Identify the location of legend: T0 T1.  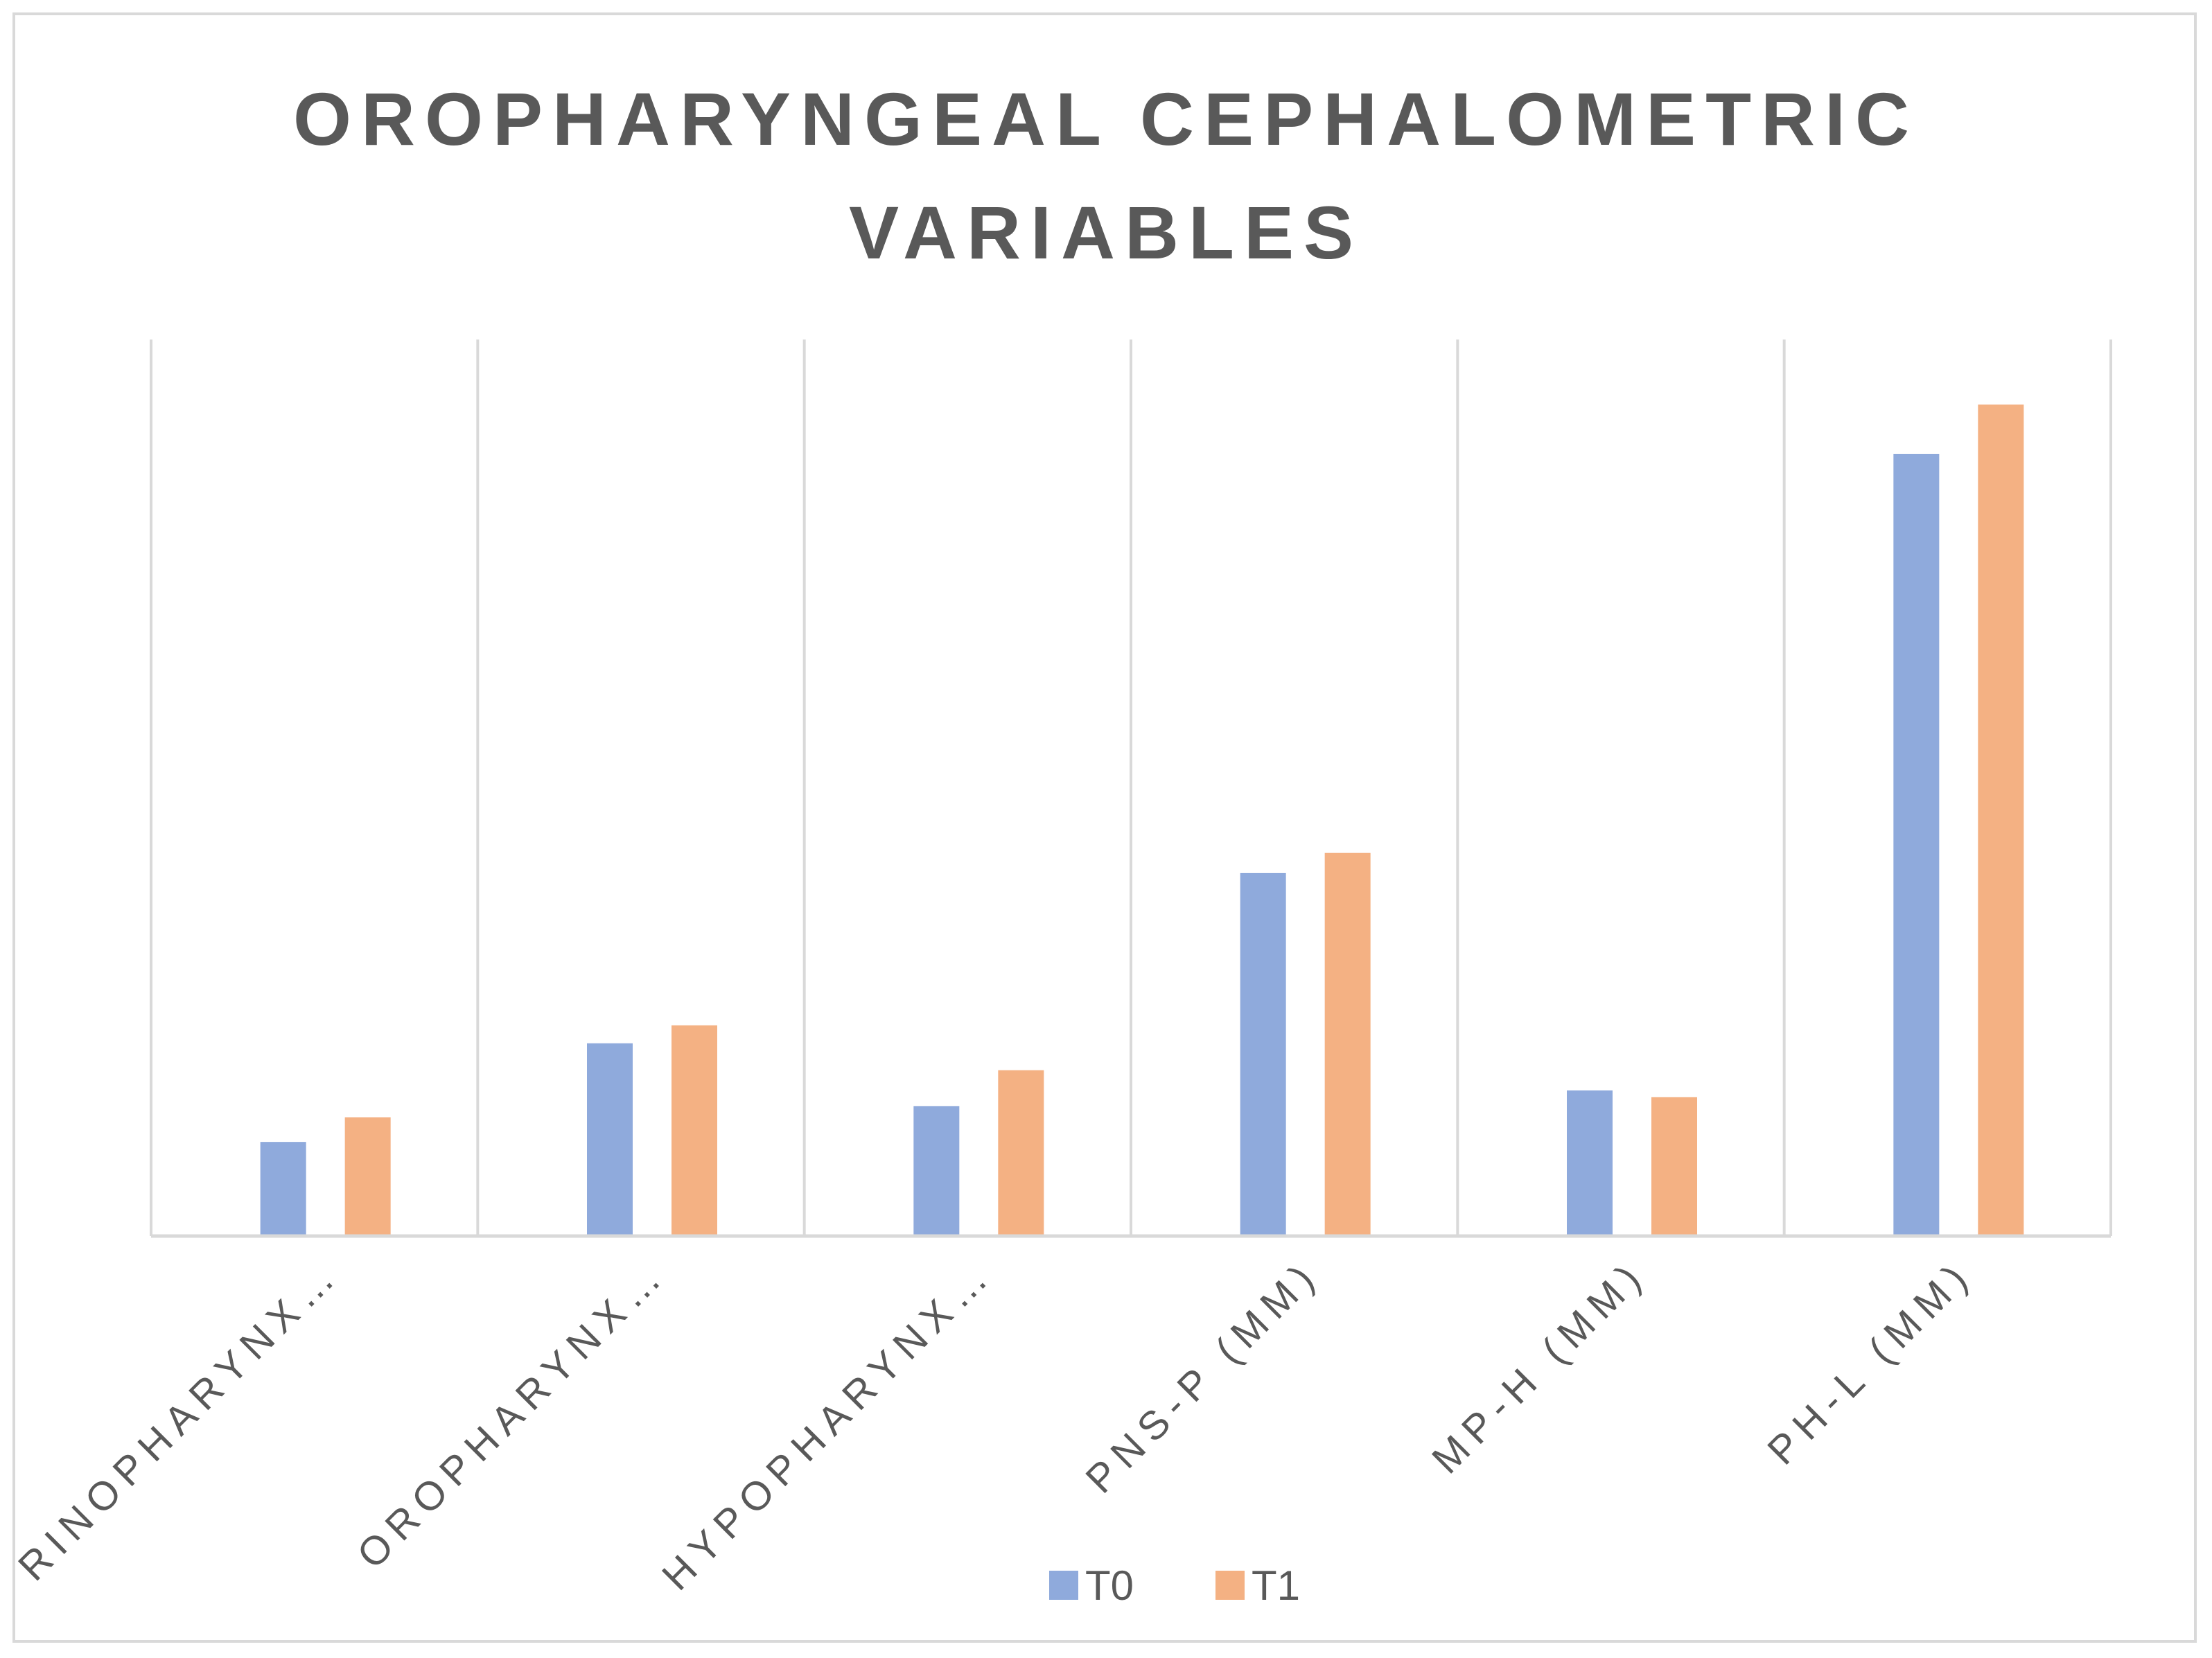
(1106, 1586).